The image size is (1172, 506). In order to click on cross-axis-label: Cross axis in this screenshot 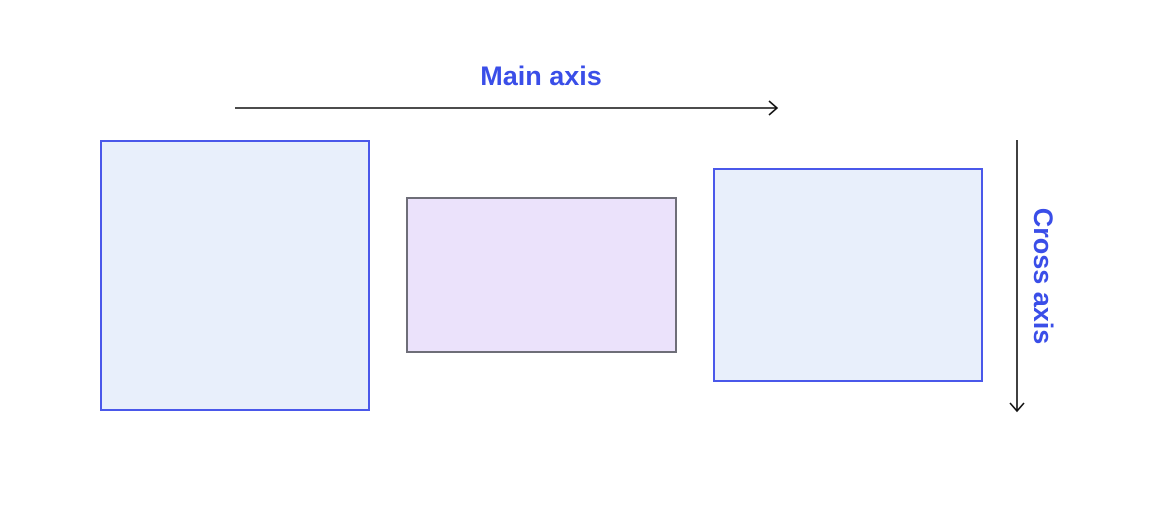, I will do `click(1043, 276)`.